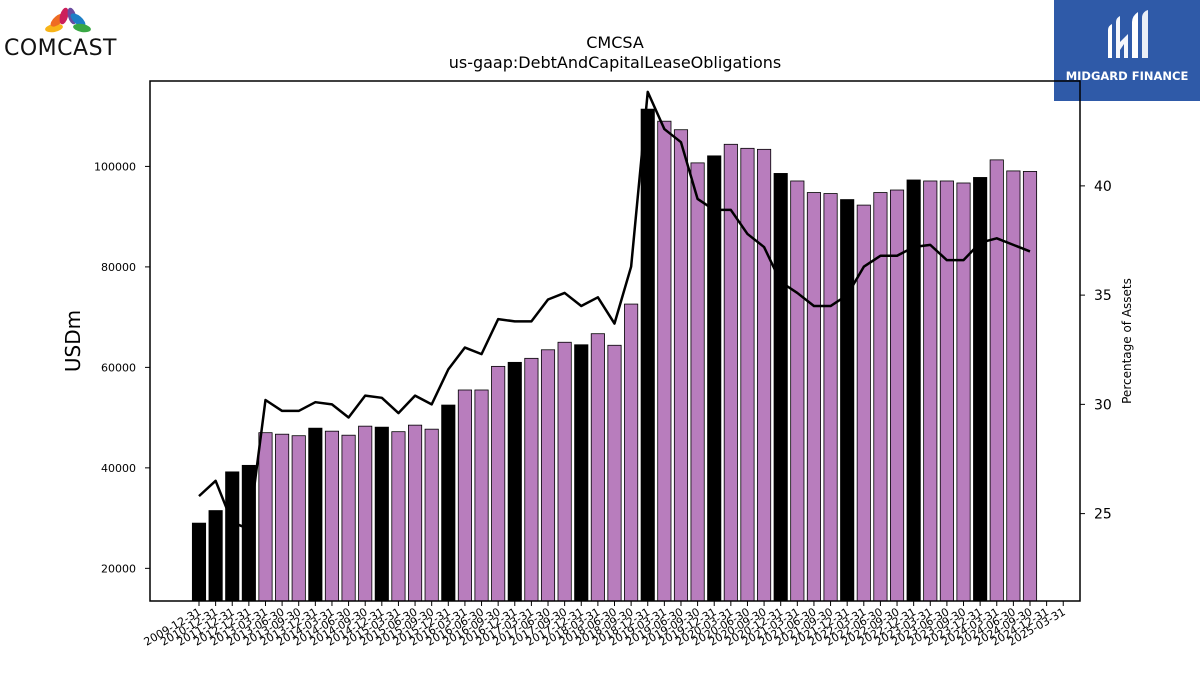  Describe the element at coordinates (1103, 405) in the screenshot. I see `y2-tick-label: 30` at that location.